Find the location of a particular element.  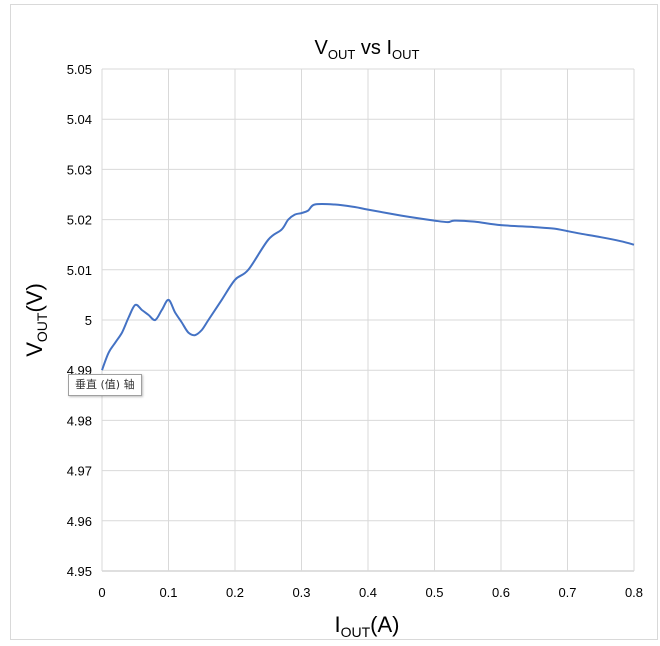

chart-title-i: I is located at coordinates (389, 48).